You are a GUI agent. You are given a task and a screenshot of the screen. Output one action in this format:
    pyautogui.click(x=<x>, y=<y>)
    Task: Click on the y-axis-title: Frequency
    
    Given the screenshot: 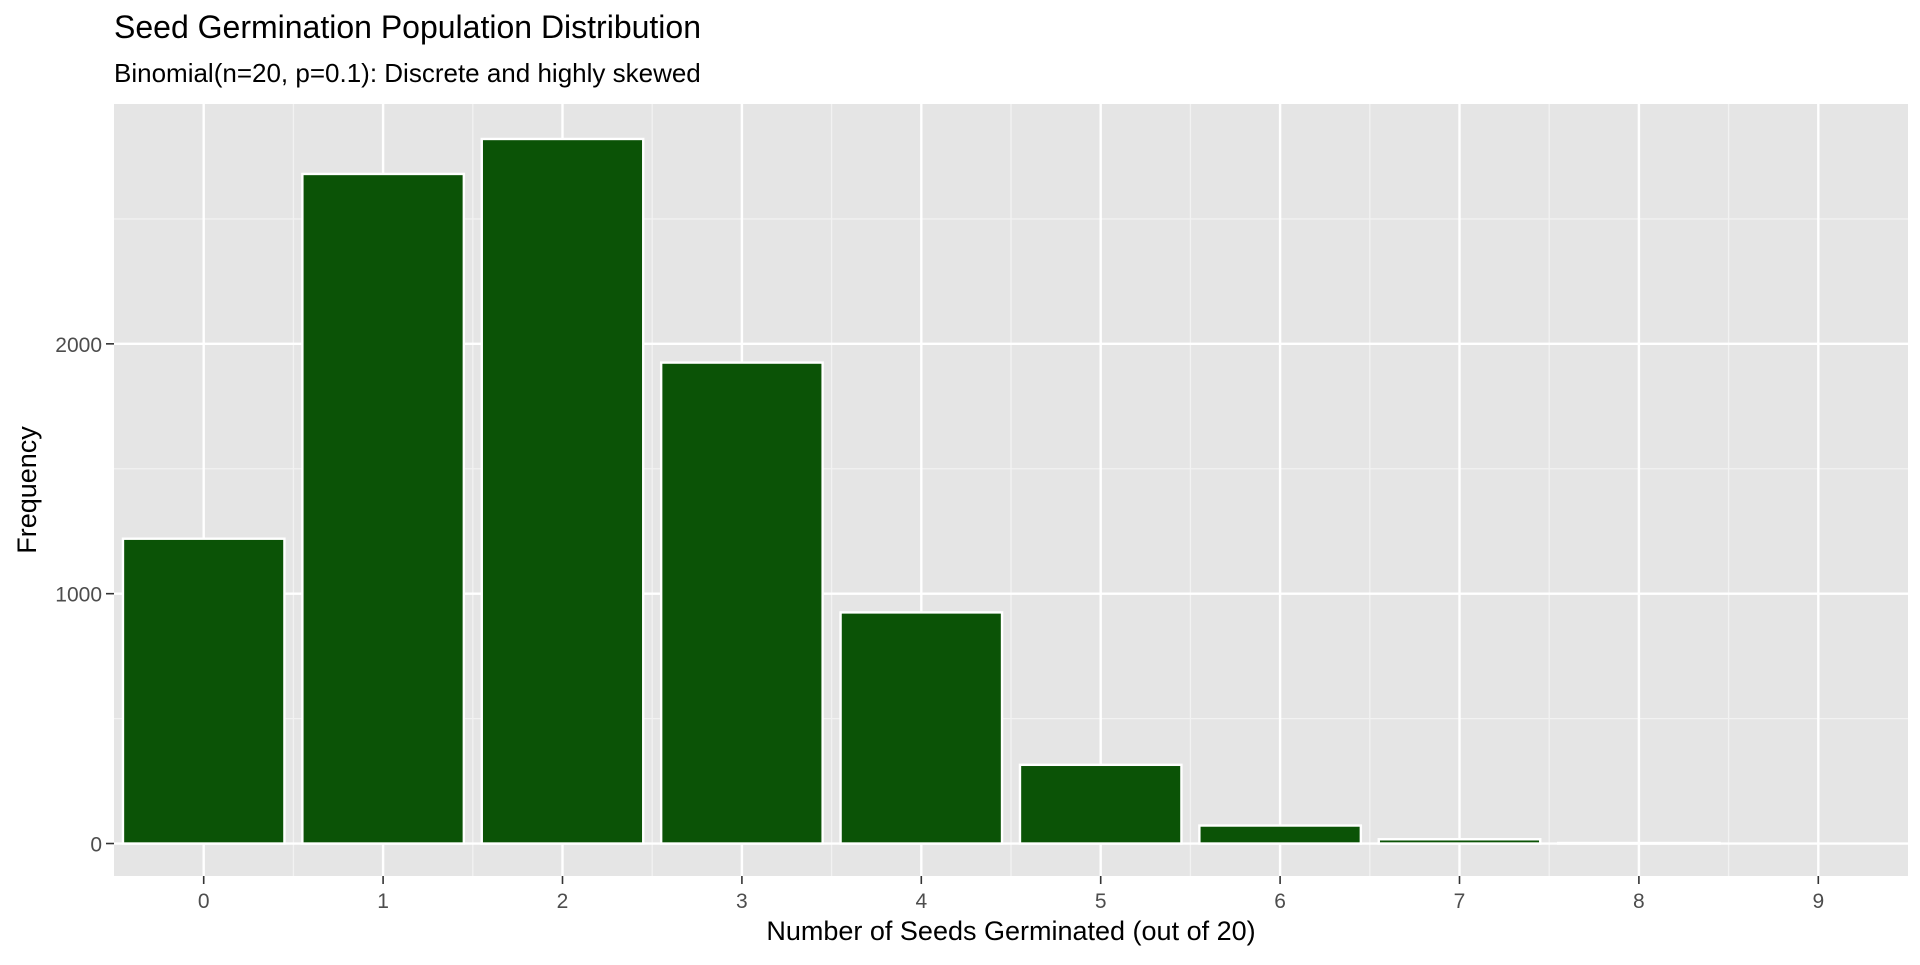 What is the action you would take?
    pyautogui.click(x=27, y=490)
    